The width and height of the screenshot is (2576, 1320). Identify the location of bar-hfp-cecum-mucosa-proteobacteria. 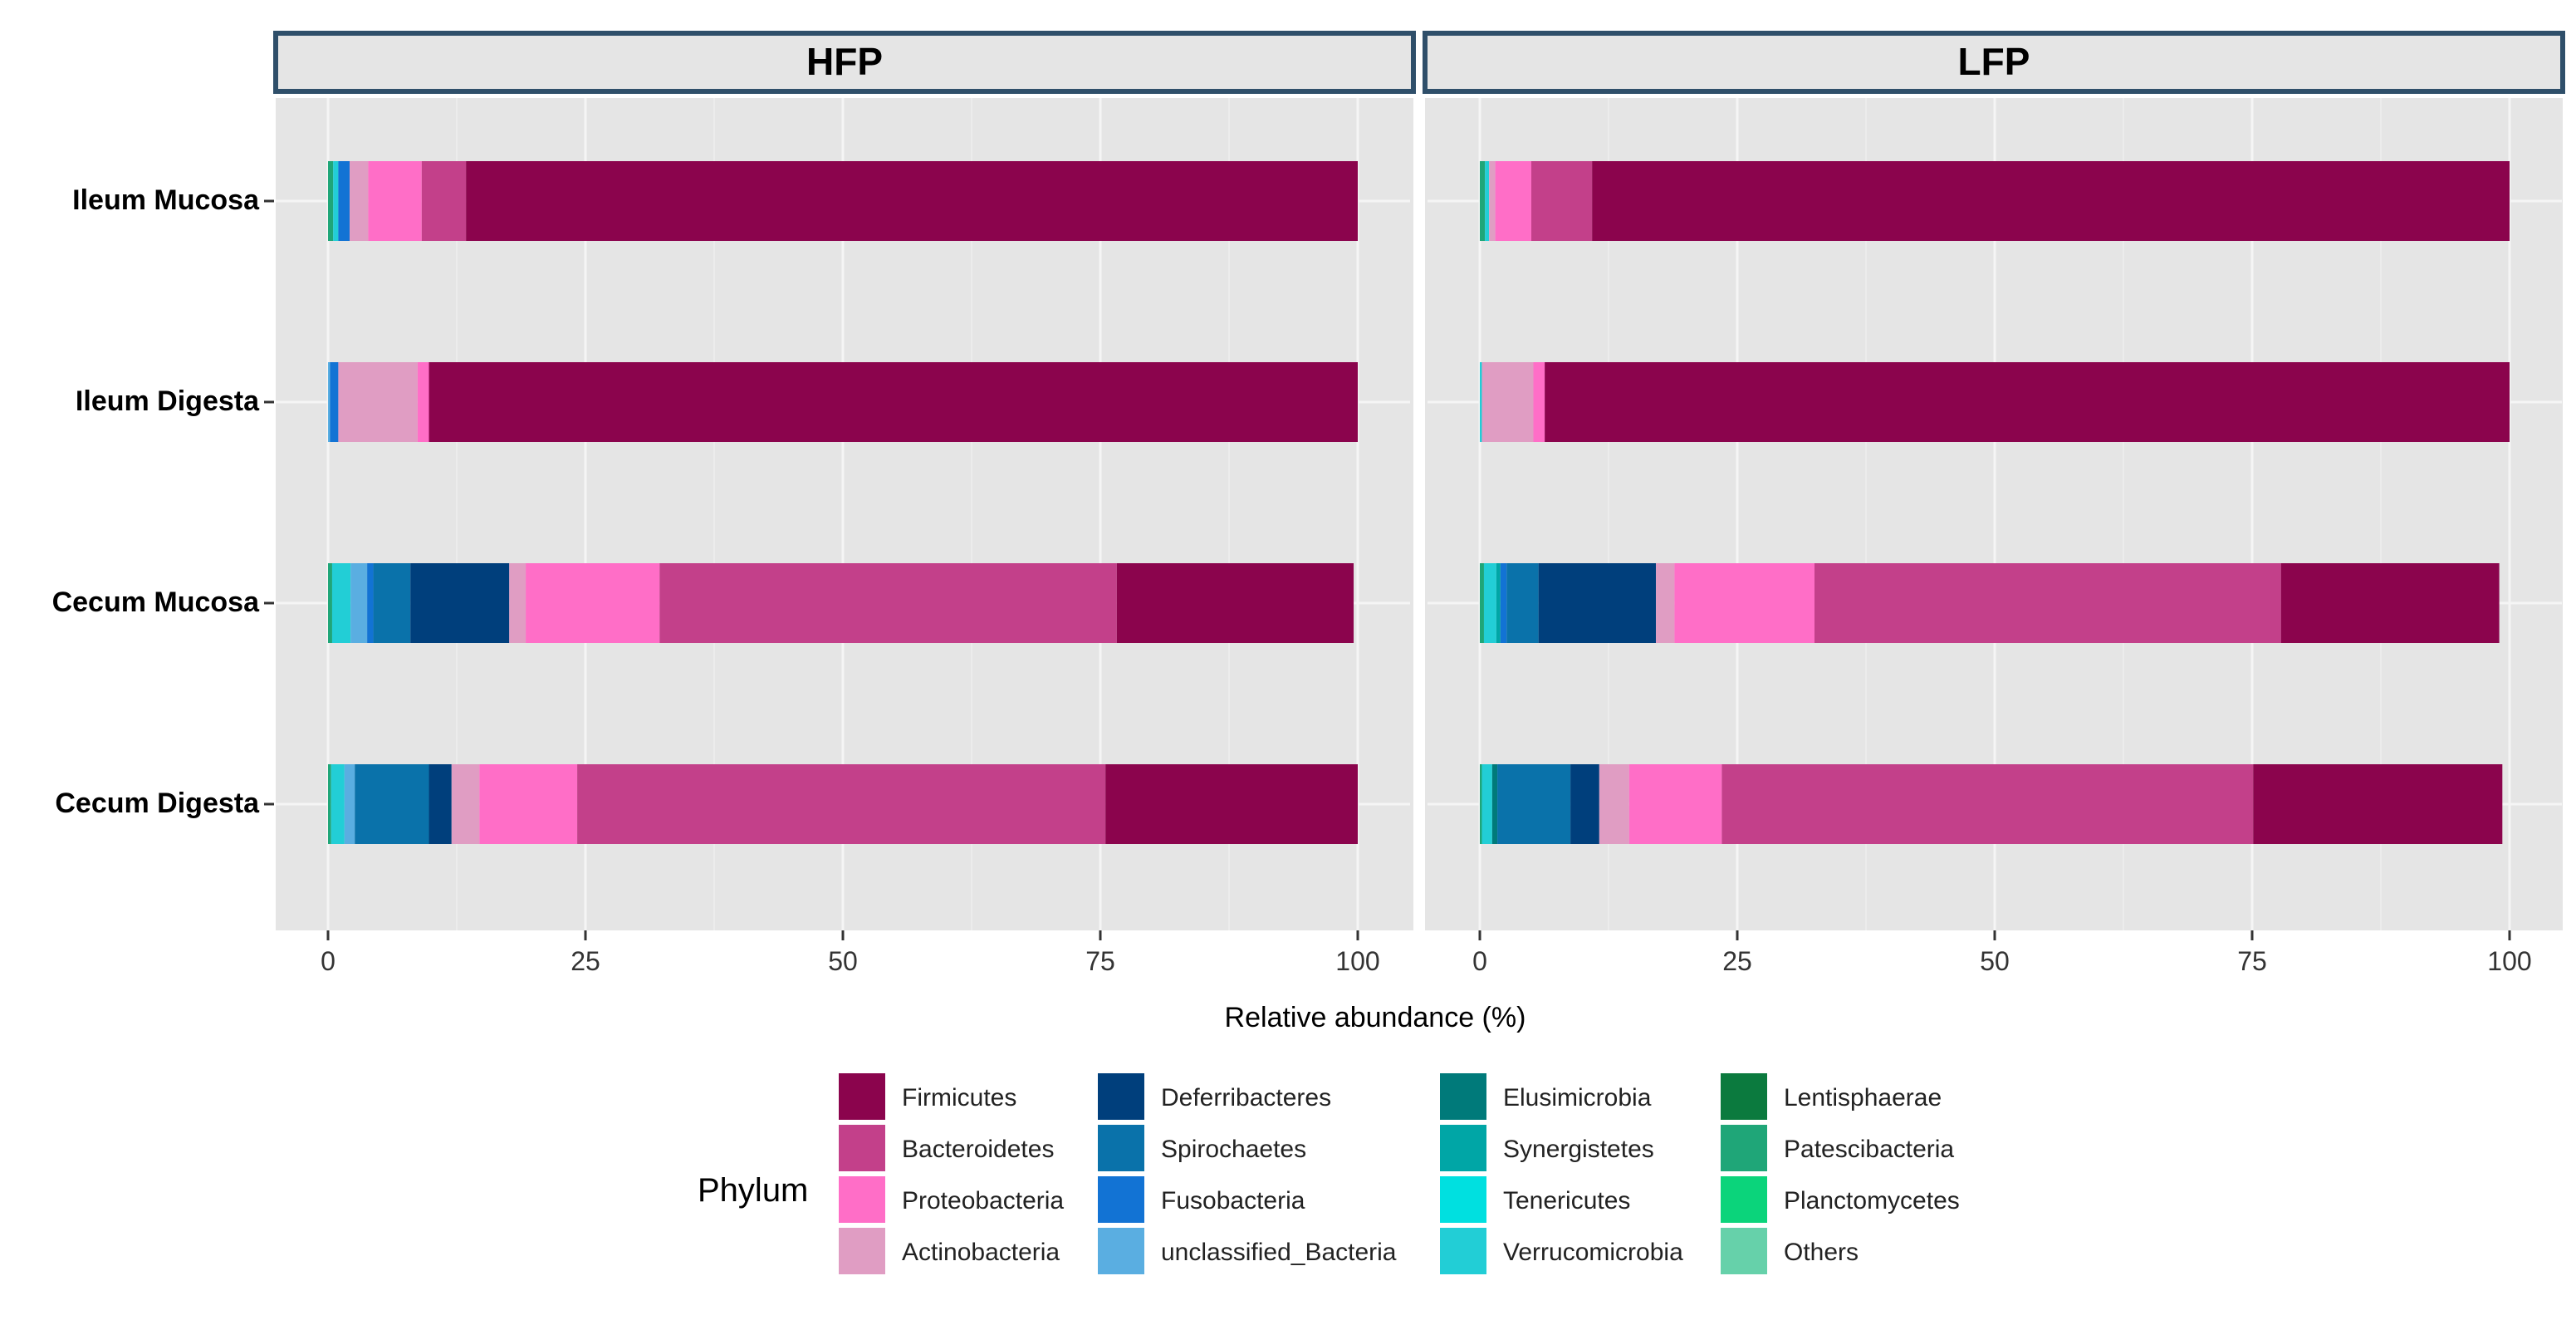
(593, 603).